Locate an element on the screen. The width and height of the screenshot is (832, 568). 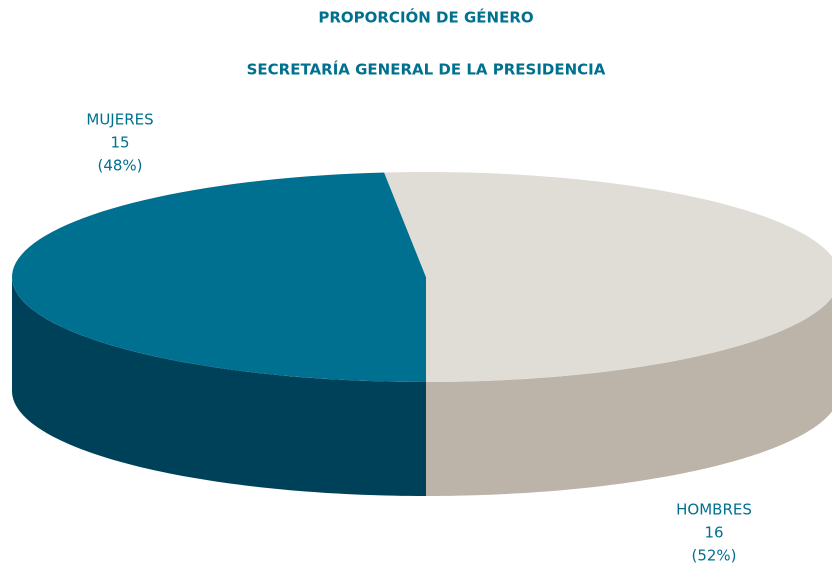
chart-subtitle: SECRETARÍA GENERAL DE LA PRESIDENCIA is located at coordinates (426, 69).